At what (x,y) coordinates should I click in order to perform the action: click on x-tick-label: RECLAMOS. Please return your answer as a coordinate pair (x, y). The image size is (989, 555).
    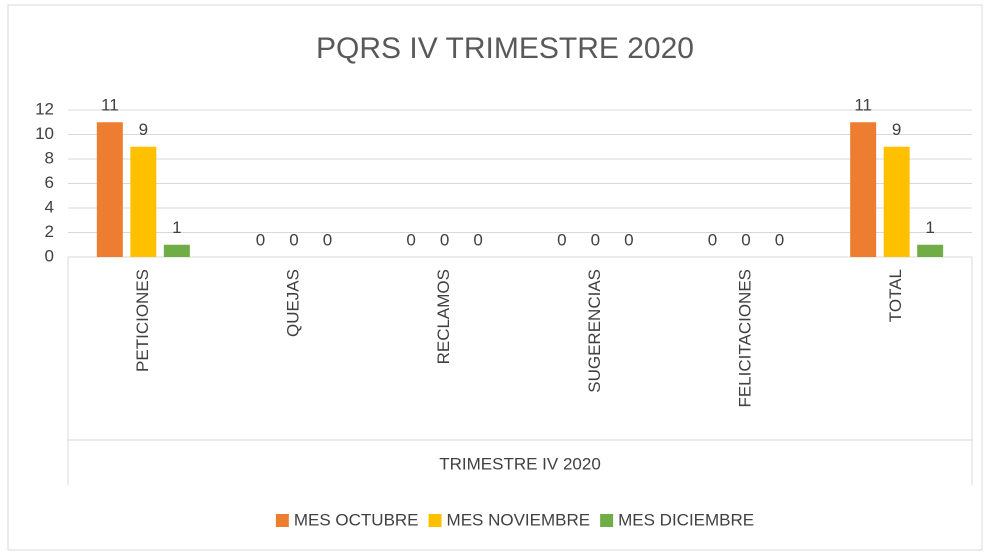
    Looking at the image, I should click on (443, 316).